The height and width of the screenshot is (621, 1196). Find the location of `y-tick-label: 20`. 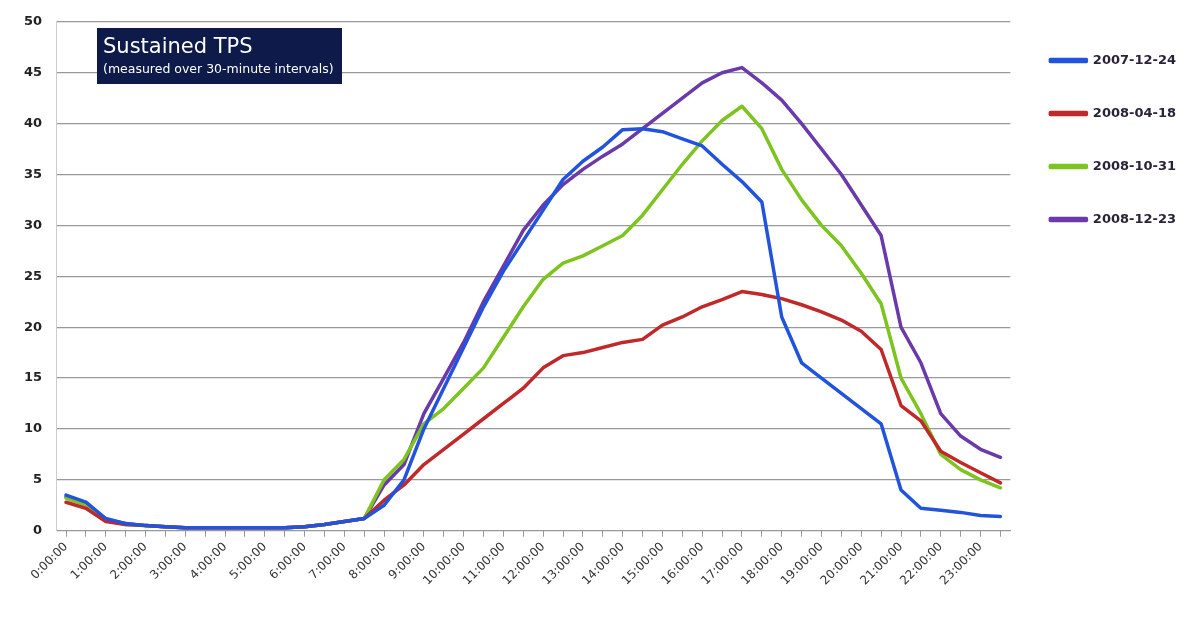

y-tick-label: 20 is located at coordinates (33, 326).